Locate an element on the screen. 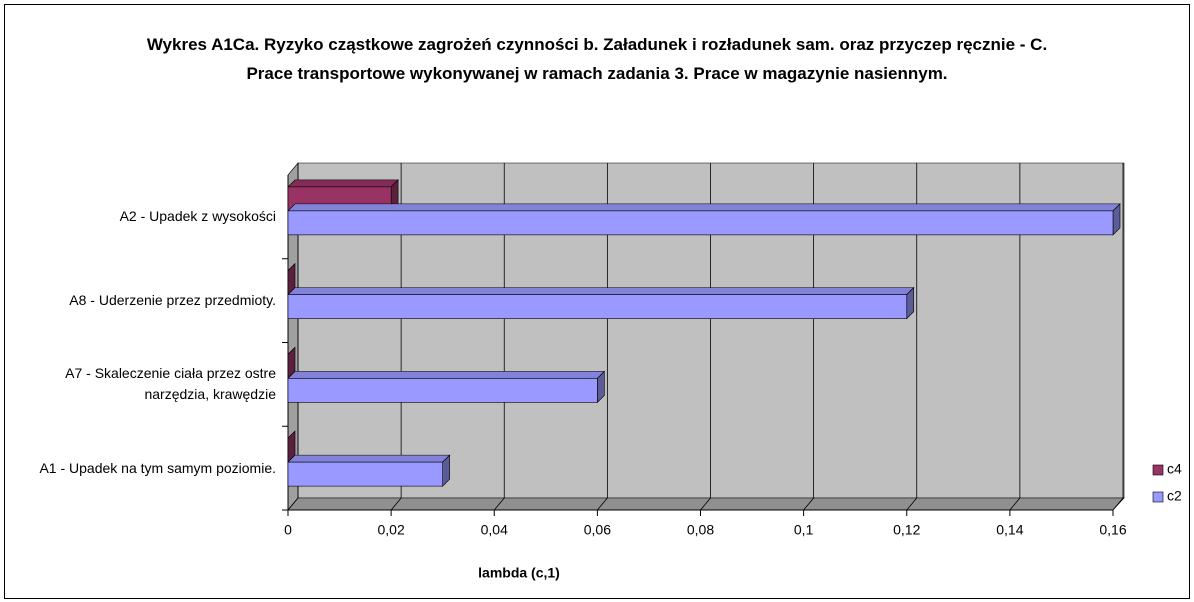  x-tick-label: 0,12 is located at coordinates (906, 530).